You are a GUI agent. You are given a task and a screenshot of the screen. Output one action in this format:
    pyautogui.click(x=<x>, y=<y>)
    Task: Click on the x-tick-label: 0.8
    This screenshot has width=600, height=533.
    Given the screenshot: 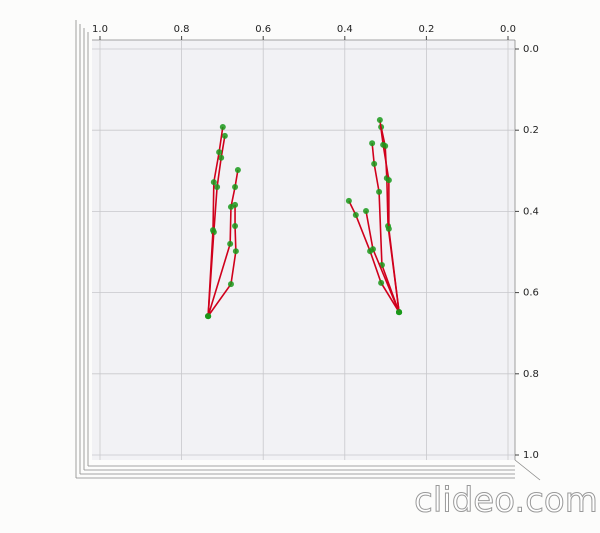 What is the action you would take?
    pyautogui.click(x=182, y=29)
    